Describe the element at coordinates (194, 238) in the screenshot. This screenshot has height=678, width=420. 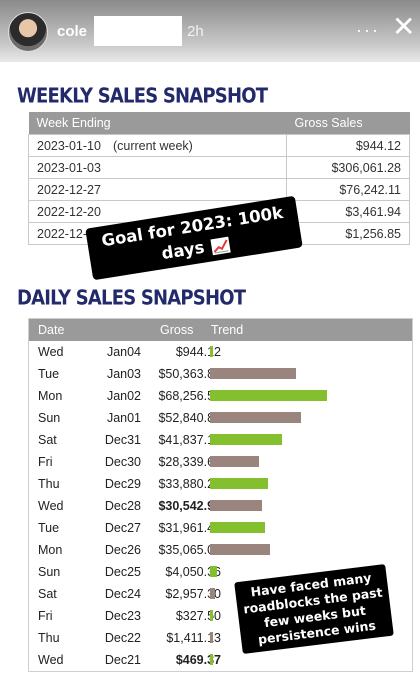
I see `goal-sticker: Goal for 2023: 100k days` at that location.